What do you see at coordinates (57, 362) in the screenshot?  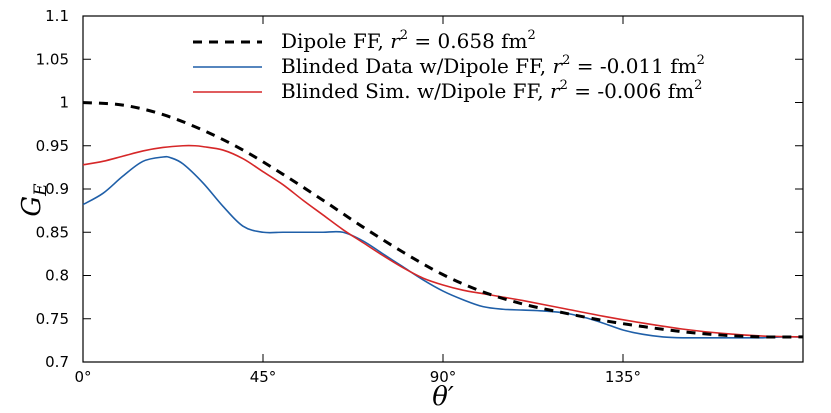 I see `y-tick-label: 0.7` at bounding box center [57, 362].